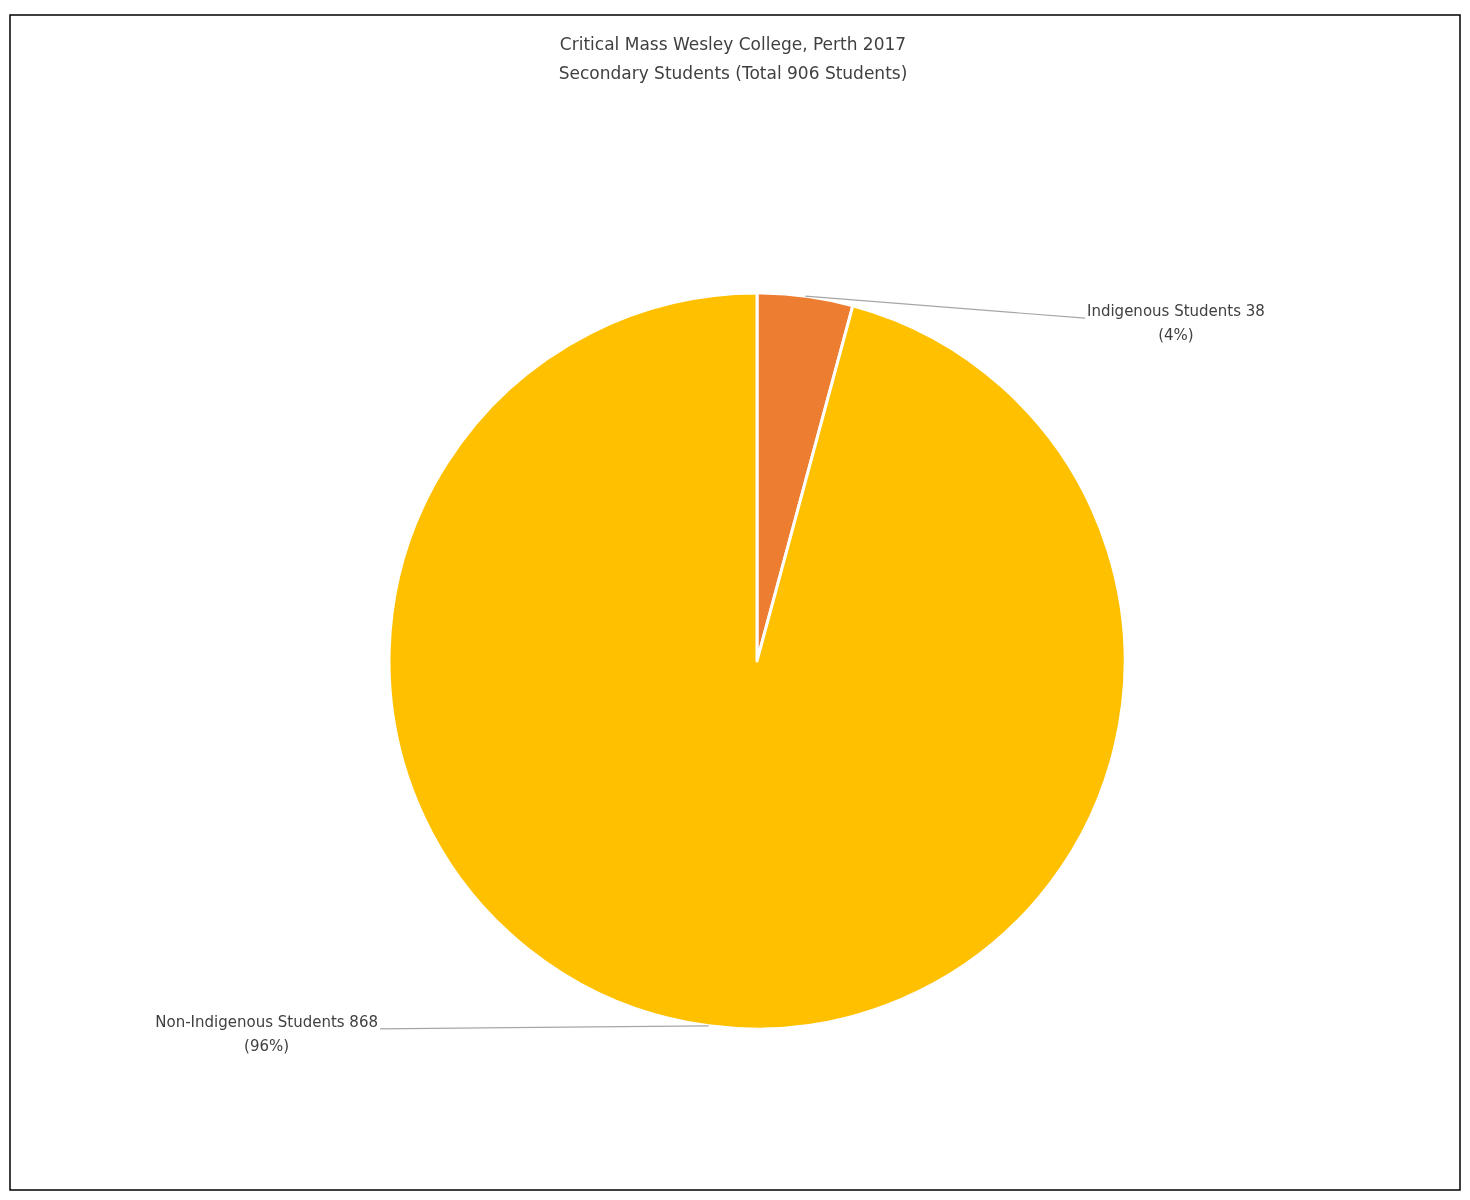  I want to click on chart-subtitle: Secondary Students (Total 906 Students), so click(733, 73).